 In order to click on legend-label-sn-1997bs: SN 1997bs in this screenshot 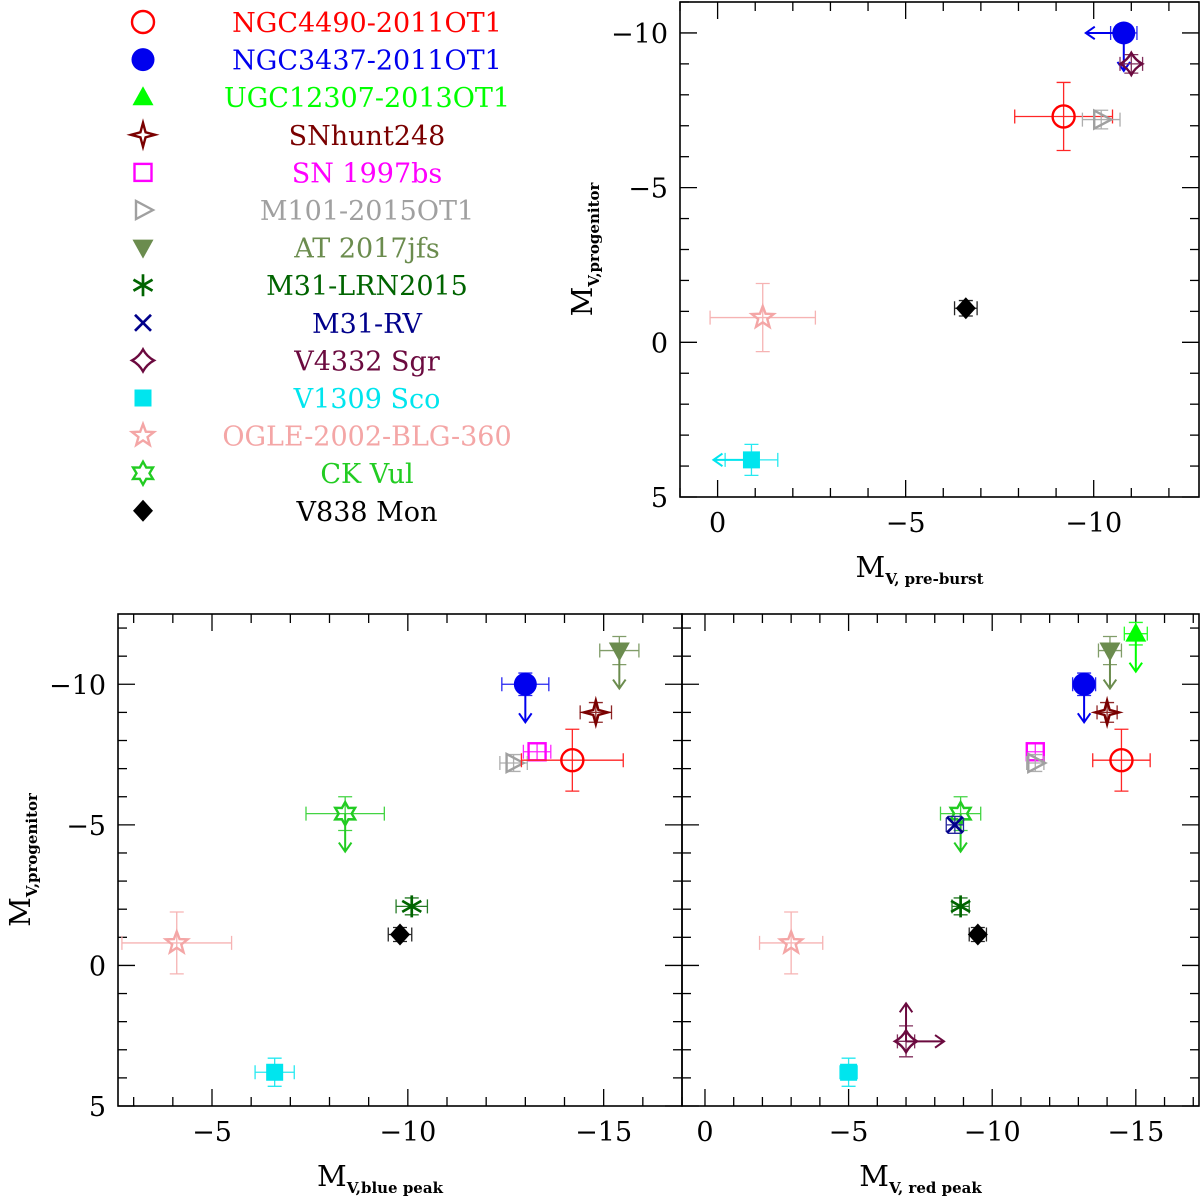, I will do `click(367, 173)`.